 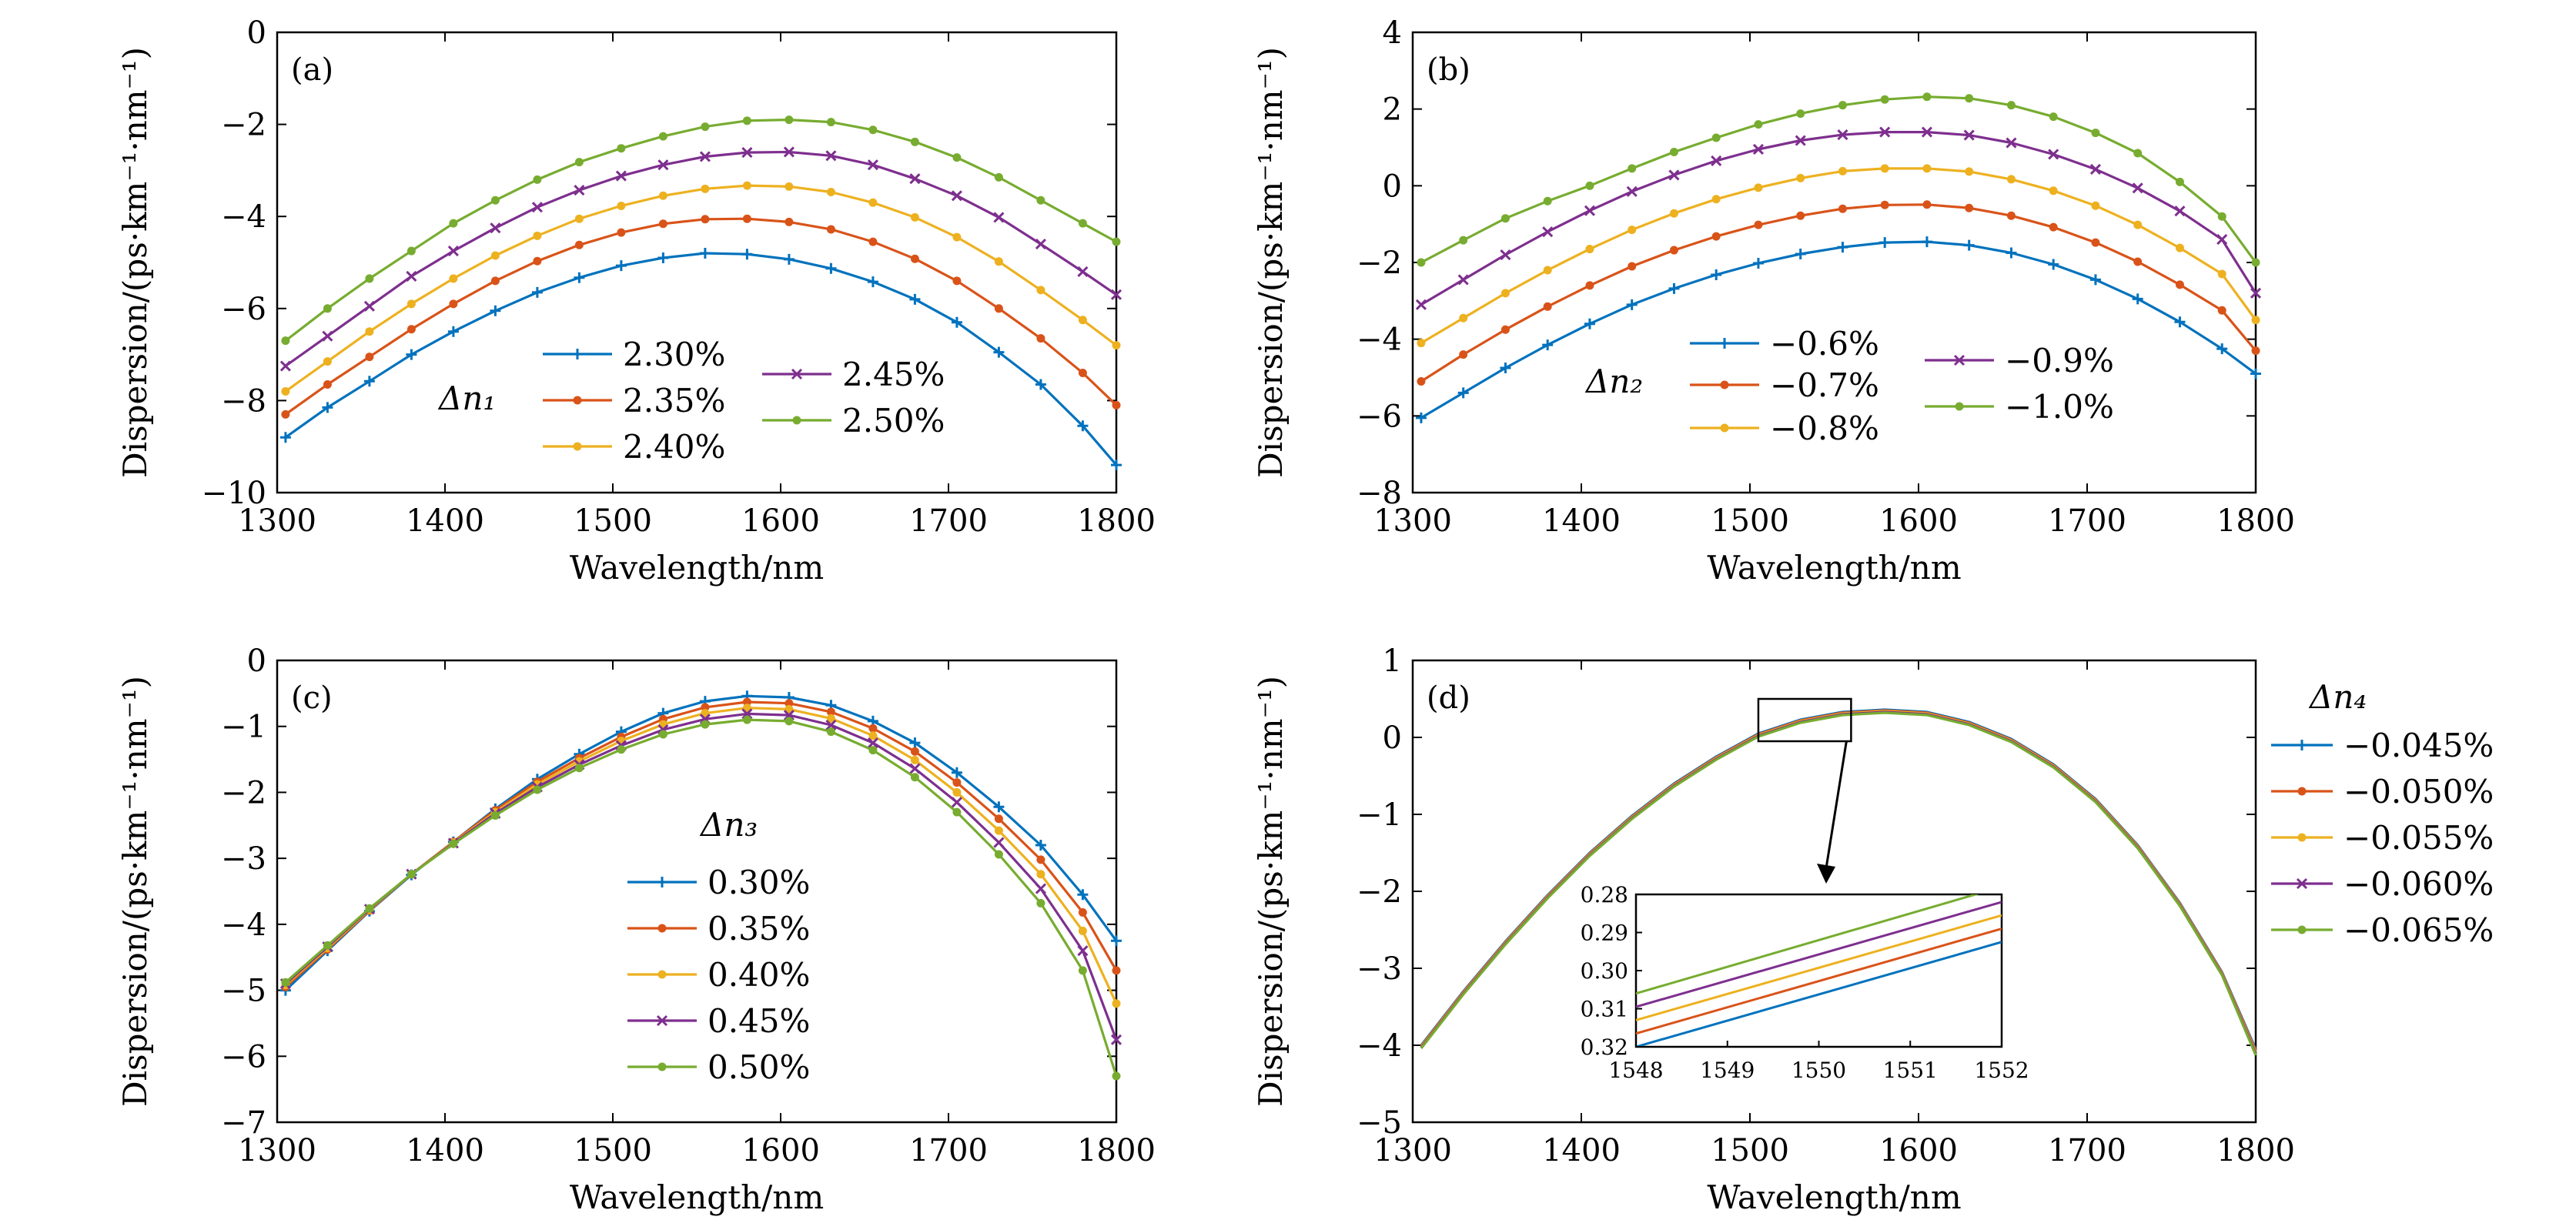 What do you see at coordinates (1636, 1070) in the screenshot?
I see `inset-x-tick-label: 1548` at bounding box center [1636, 1070].